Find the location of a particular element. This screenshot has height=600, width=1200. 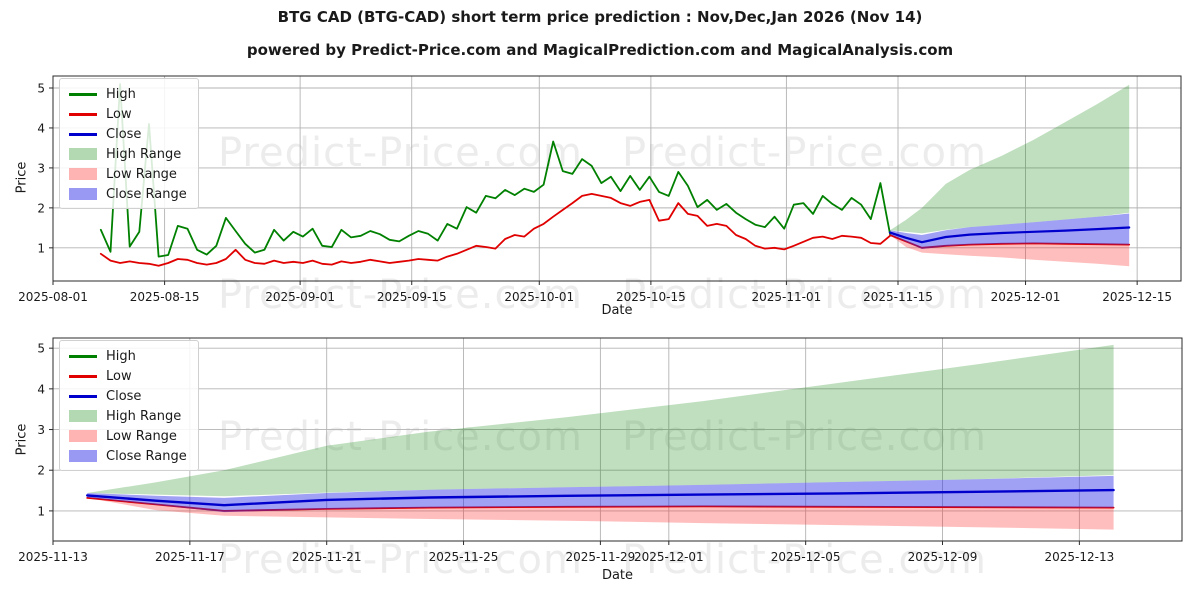

svg-text: 2025-08-15 is located at coordinates (165, 297).